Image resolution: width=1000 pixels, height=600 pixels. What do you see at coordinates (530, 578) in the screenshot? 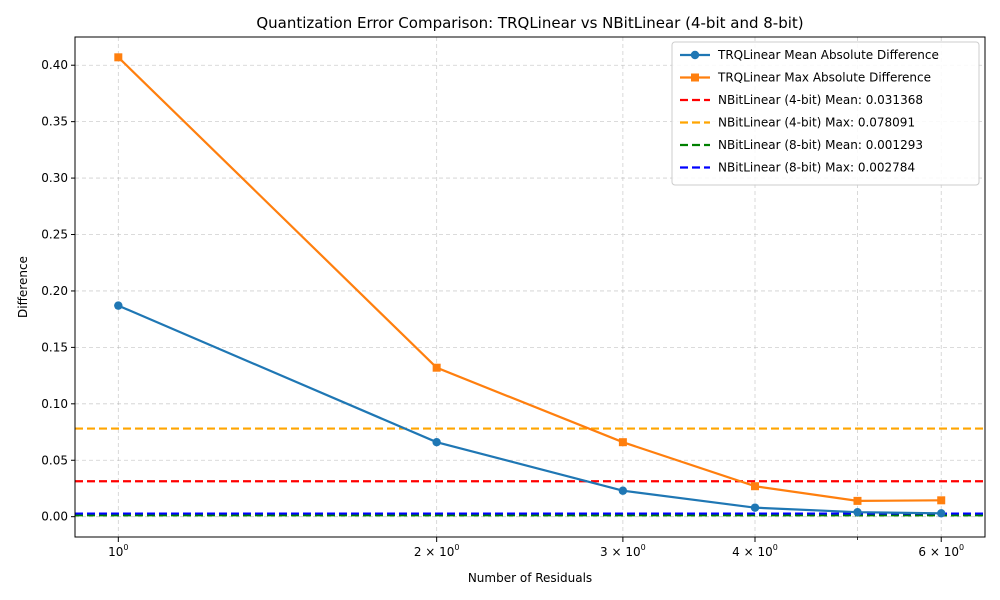
I see `x-axis-label: Number of Residuals` at bounding box center [530, 578].